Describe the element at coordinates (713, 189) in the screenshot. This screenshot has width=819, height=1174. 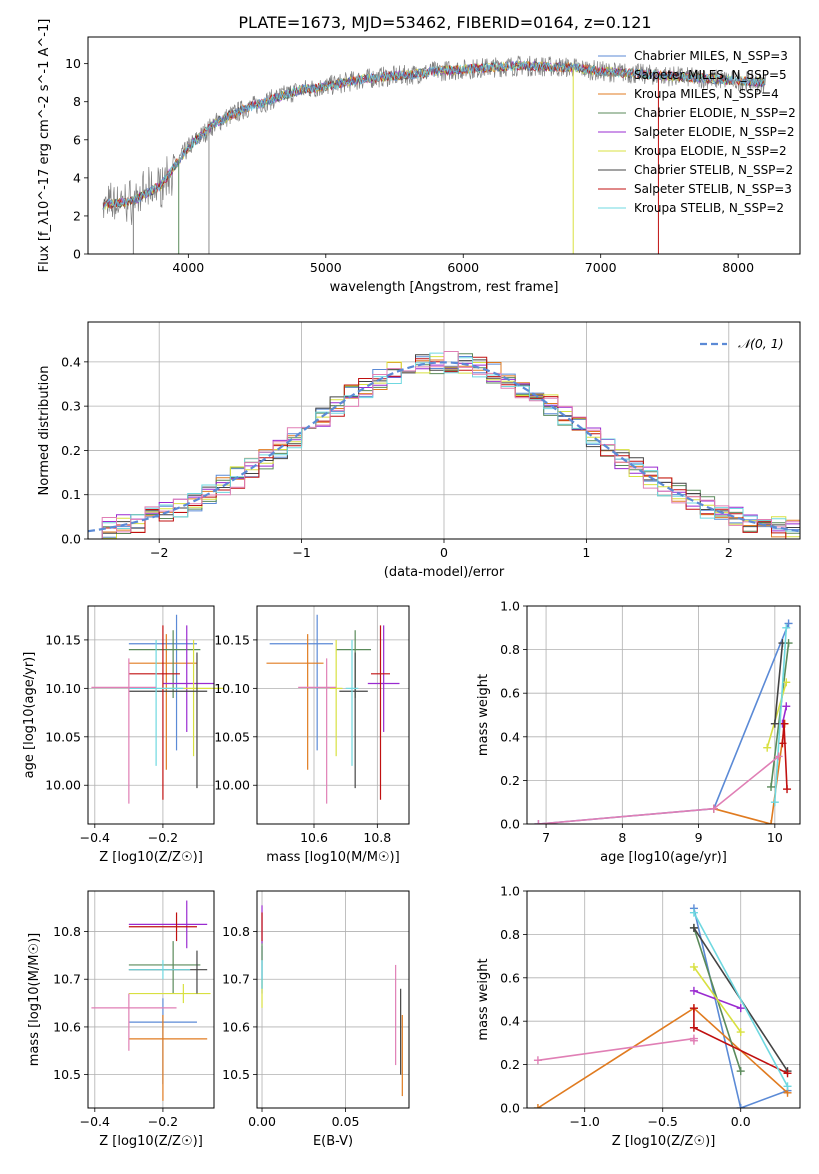
I see `legend-label: Salpeter STELIB, N_SSP=3` at that location.